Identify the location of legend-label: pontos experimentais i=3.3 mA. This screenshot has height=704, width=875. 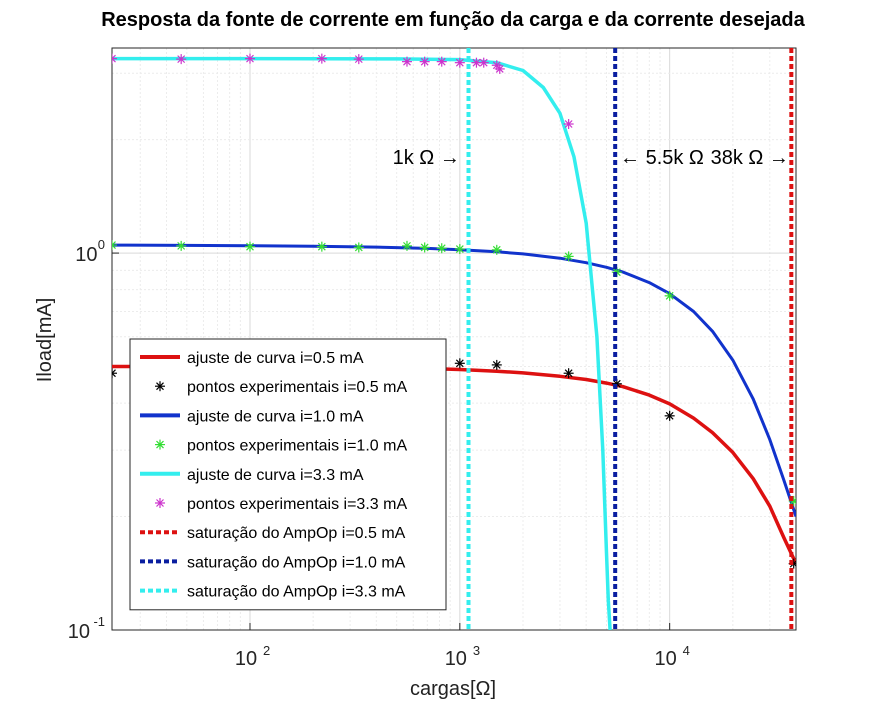
(297, 504).